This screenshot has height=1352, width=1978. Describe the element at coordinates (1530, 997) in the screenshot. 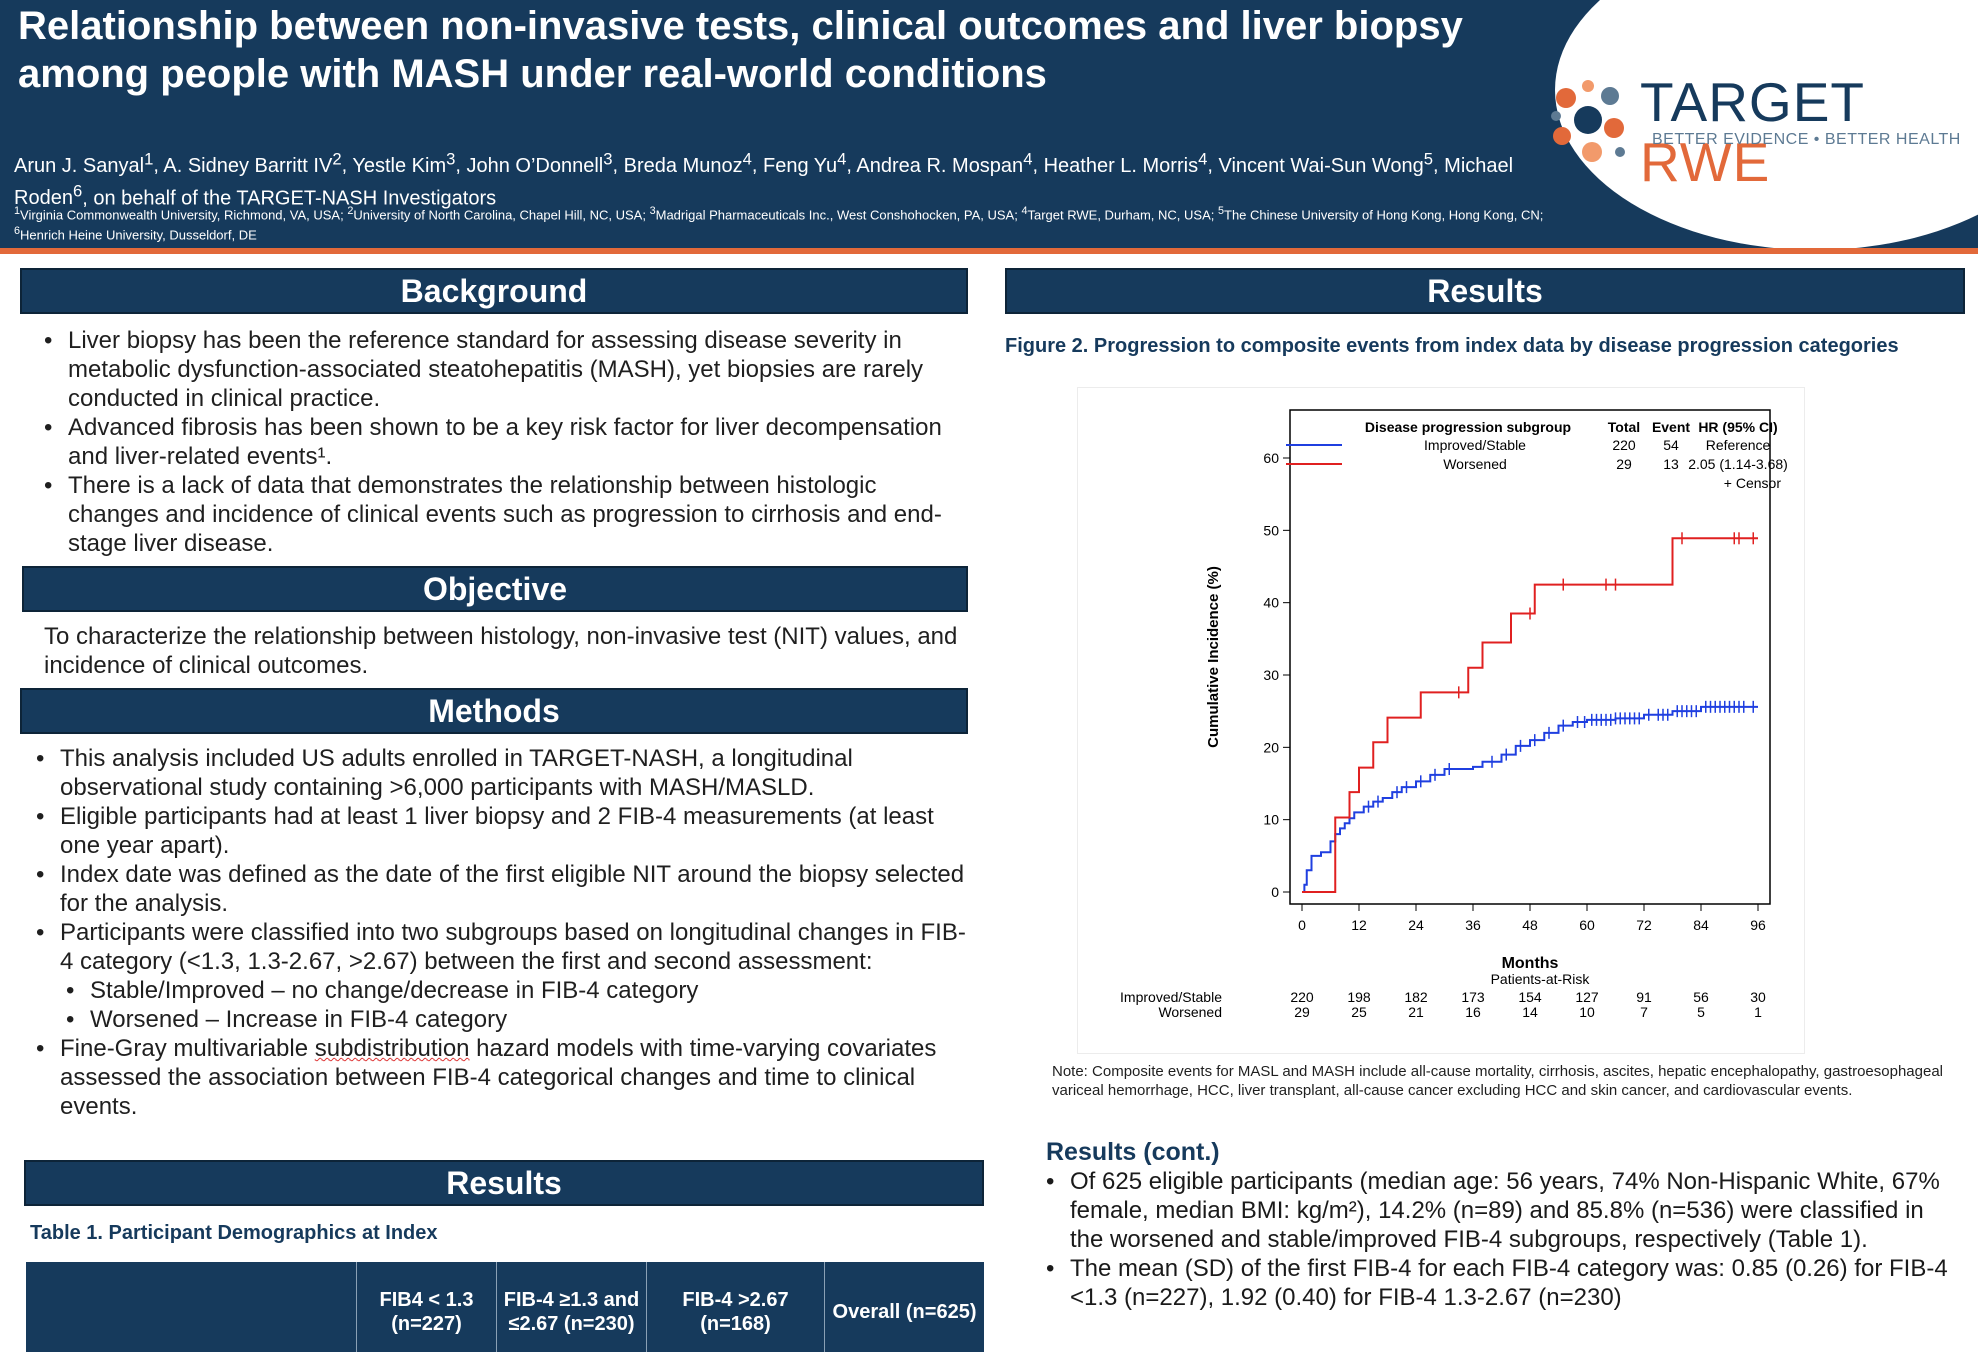

I see `at-risk-value: 154` at that location.